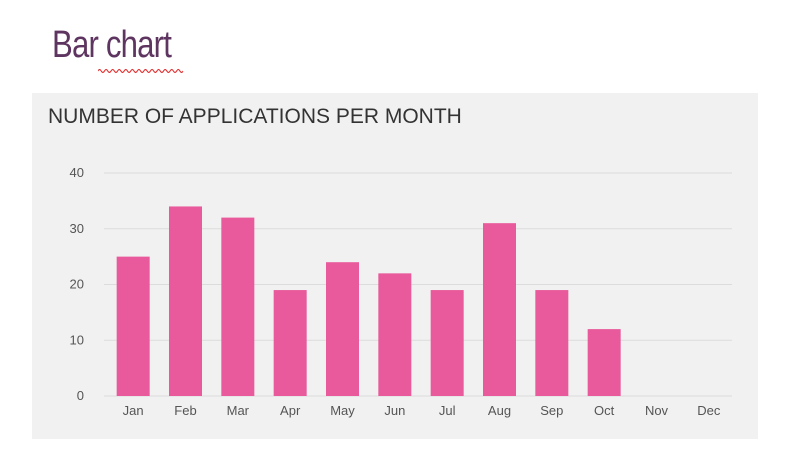  What do you see at coordinates (77, 284) in the screenshot?
I see `y-tick-label: 20` at bounding box center [77, 284].